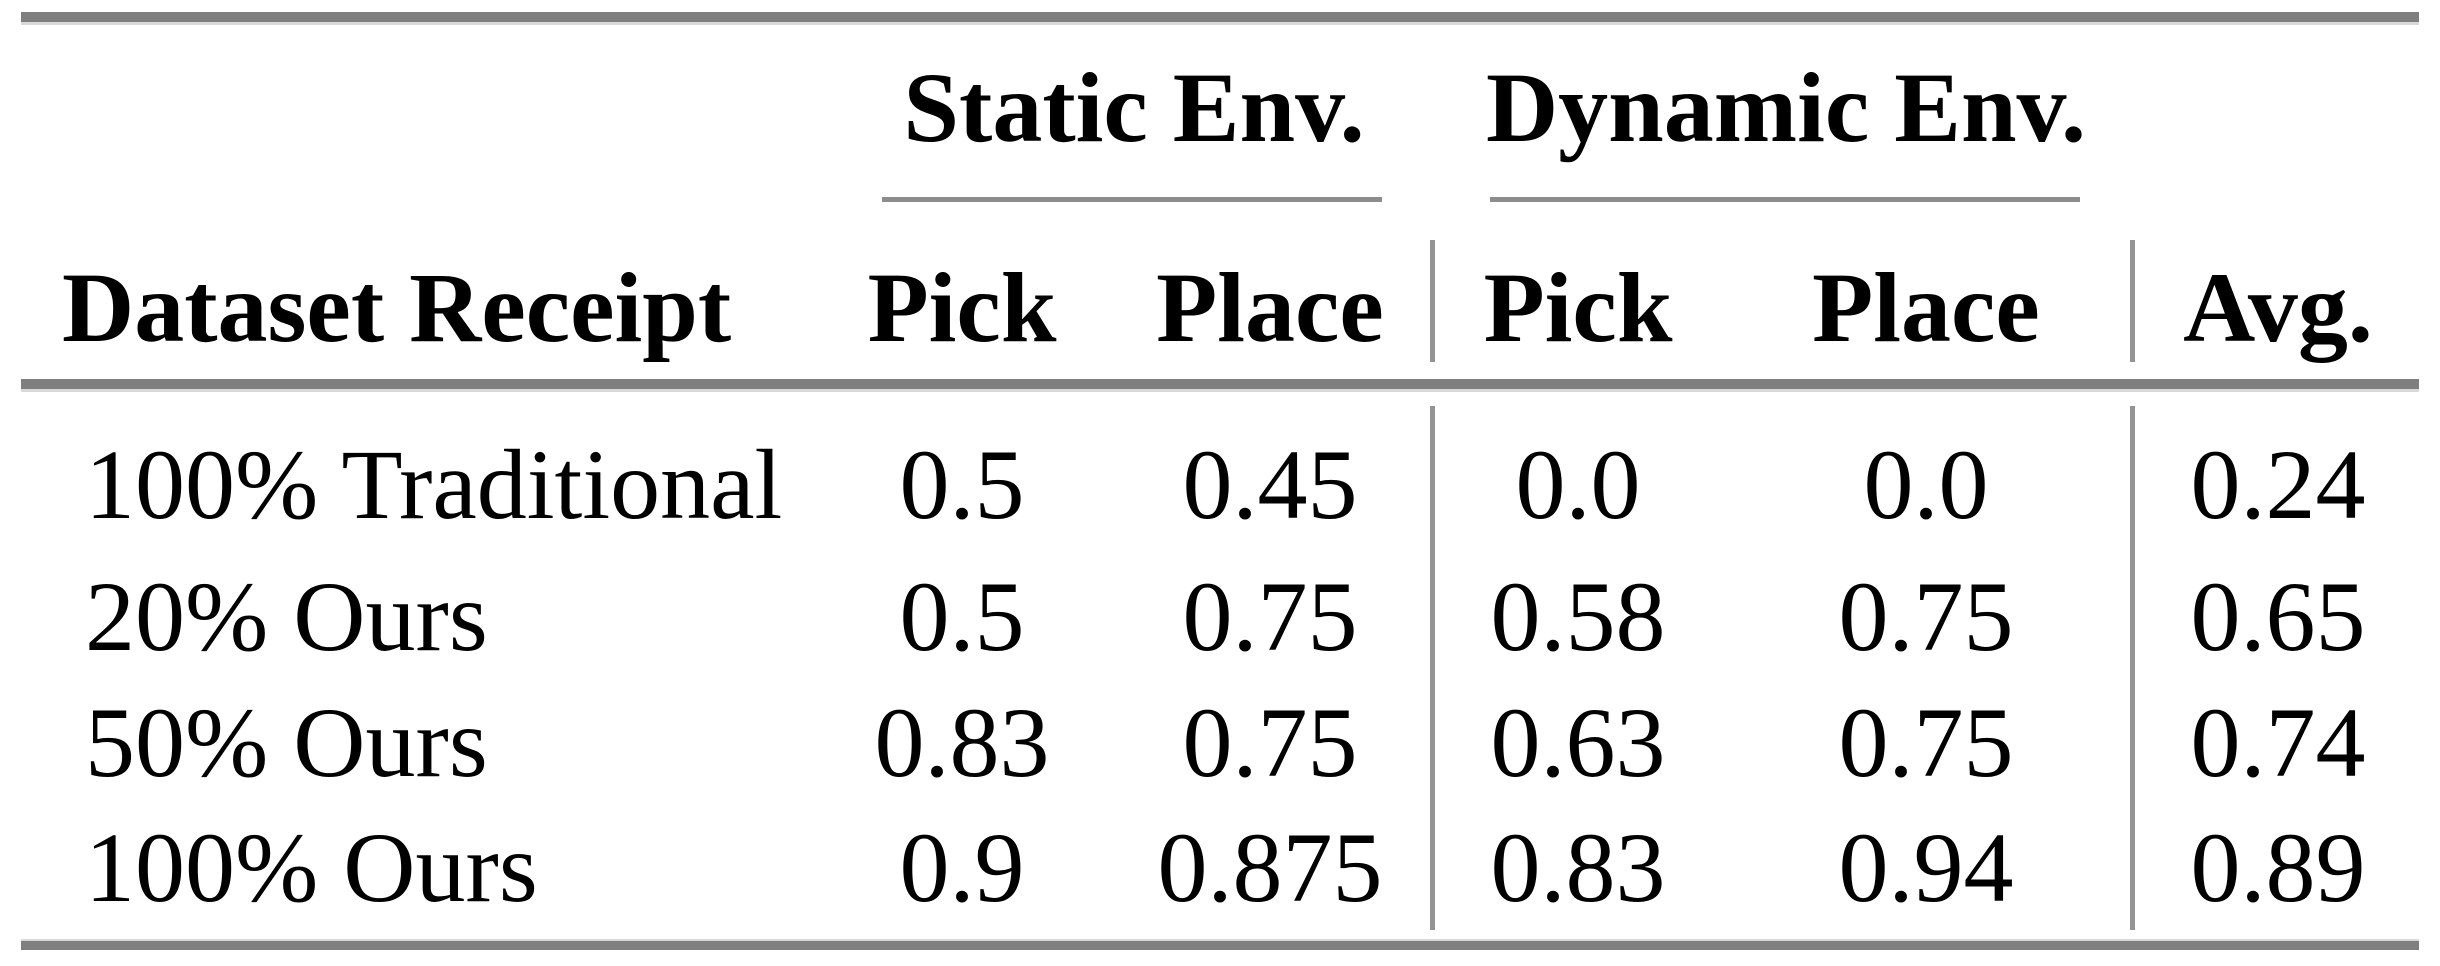  Describe the element at coordinates (1926, 307) in the screenshot. I see `column-header-dynamic-place: Place` at that location.